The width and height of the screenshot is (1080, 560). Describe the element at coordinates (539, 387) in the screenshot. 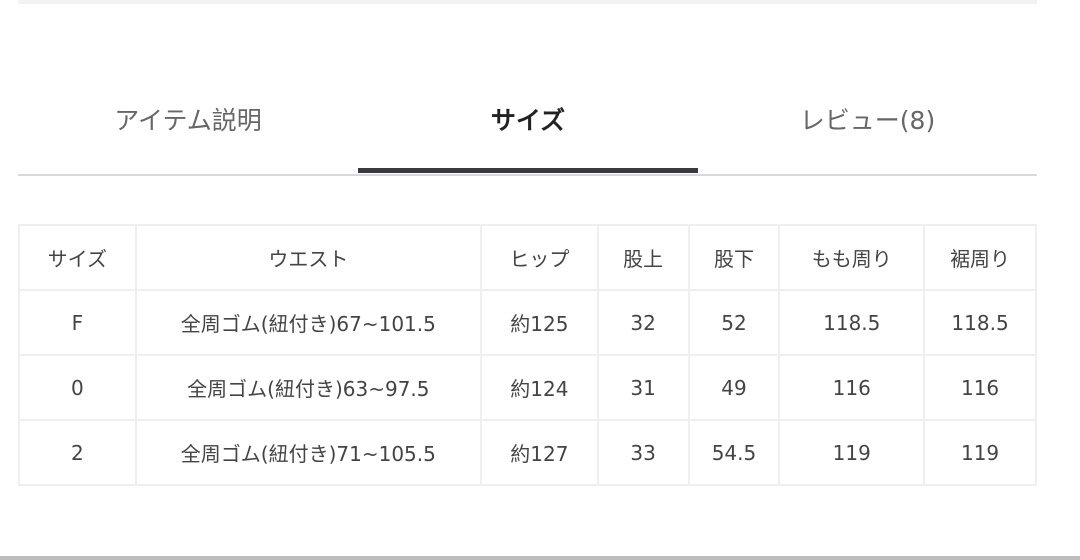

I see `table-cell: 約124` at that location.